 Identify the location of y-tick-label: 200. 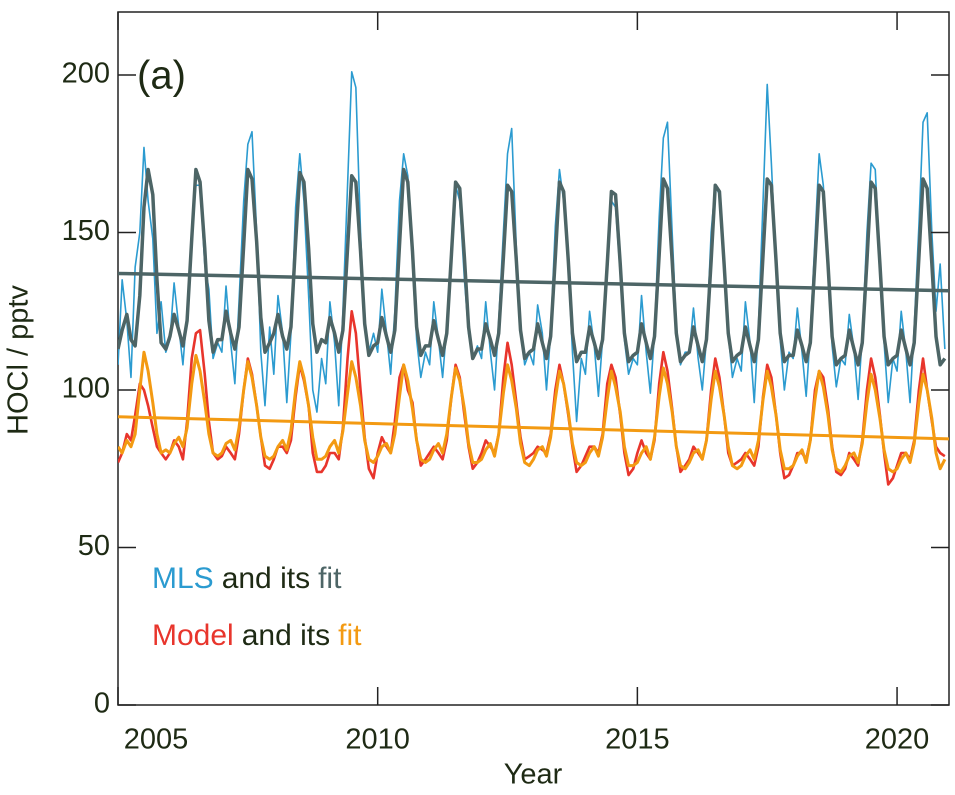
(86, 74).